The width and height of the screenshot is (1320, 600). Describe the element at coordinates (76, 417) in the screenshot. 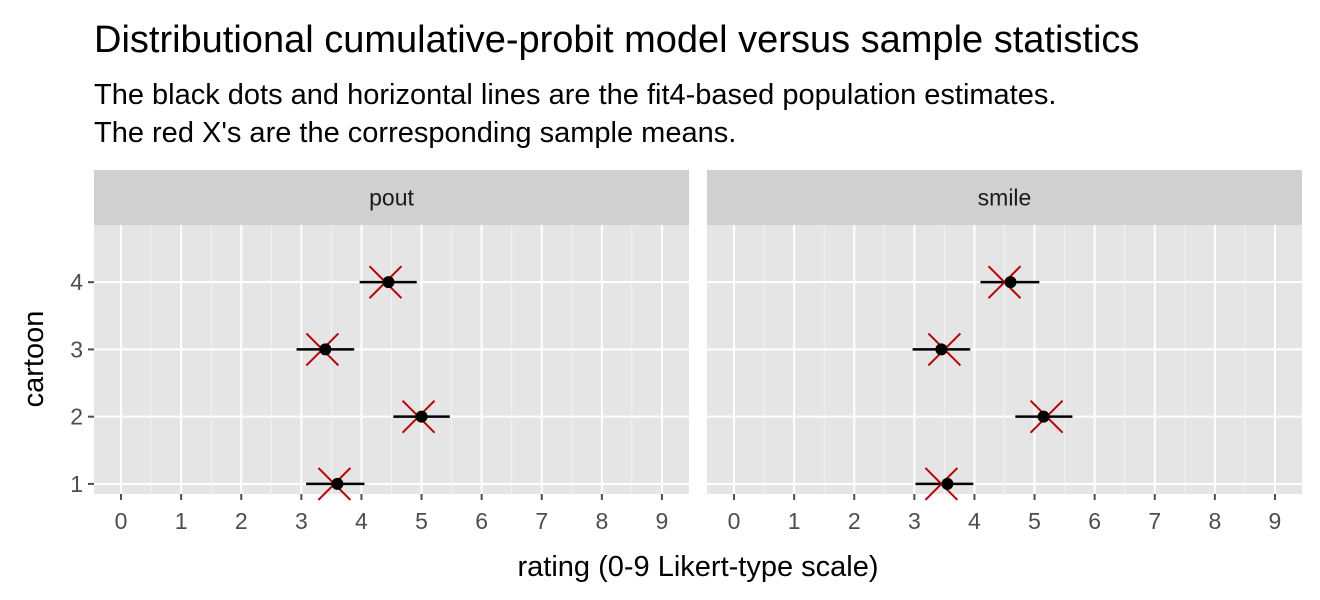

I see `y-tick-label: 2` at that location.